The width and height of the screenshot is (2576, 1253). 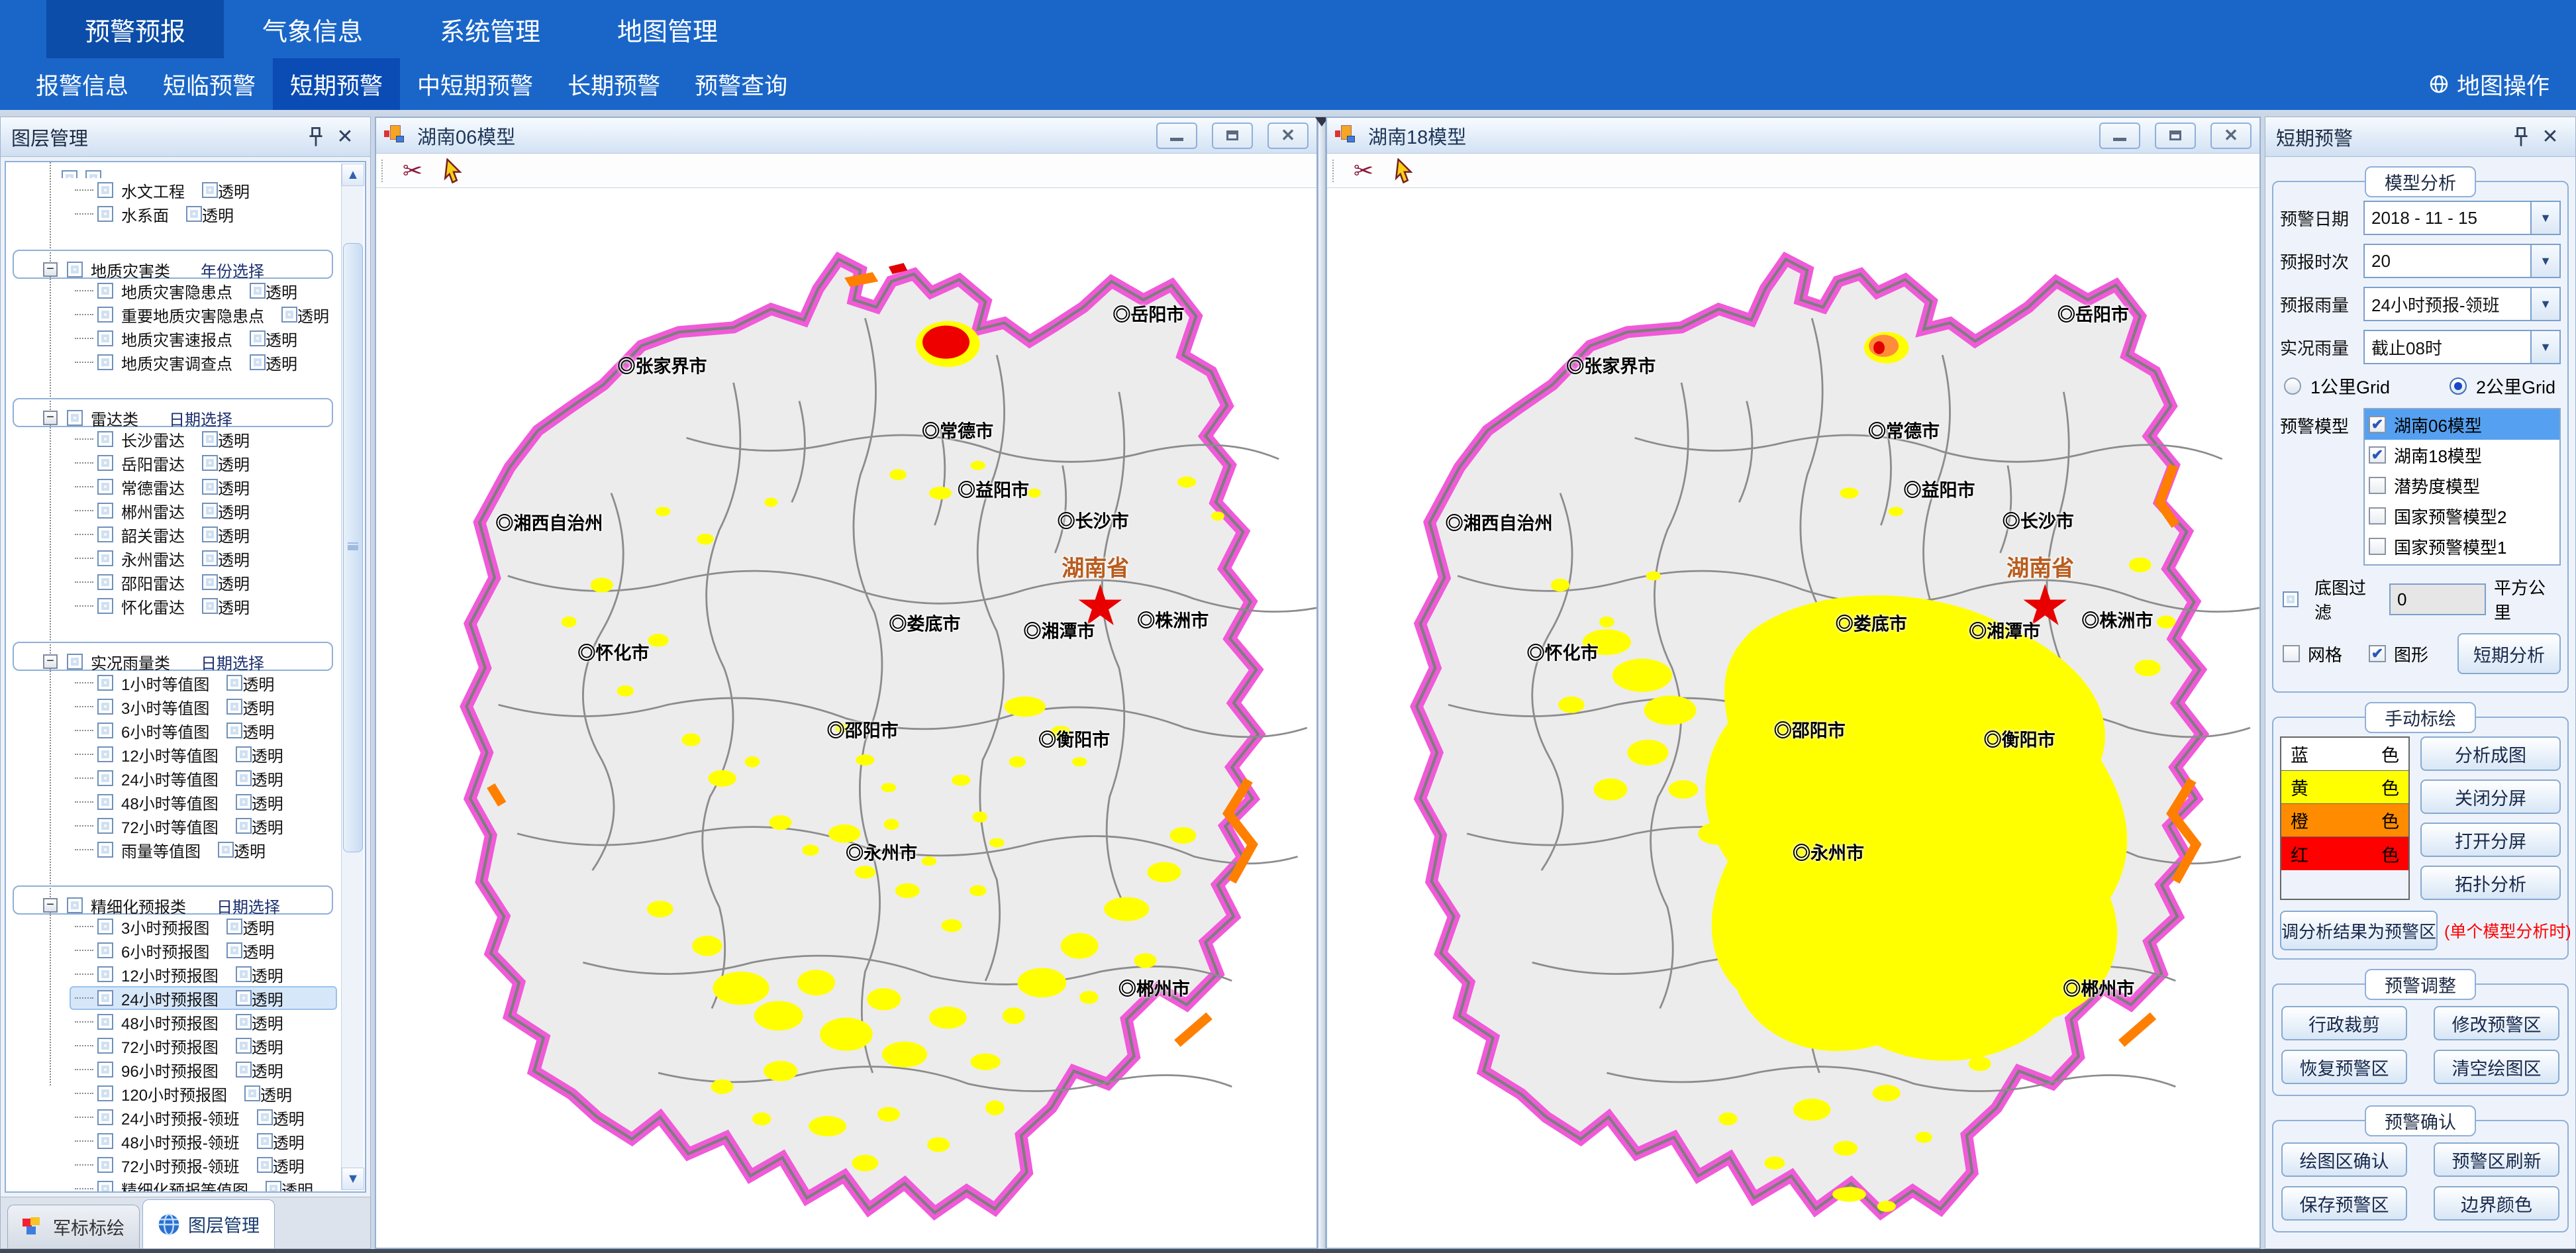 I want to click on submenu-item: 中短期预警, so click(x=475, y=86).